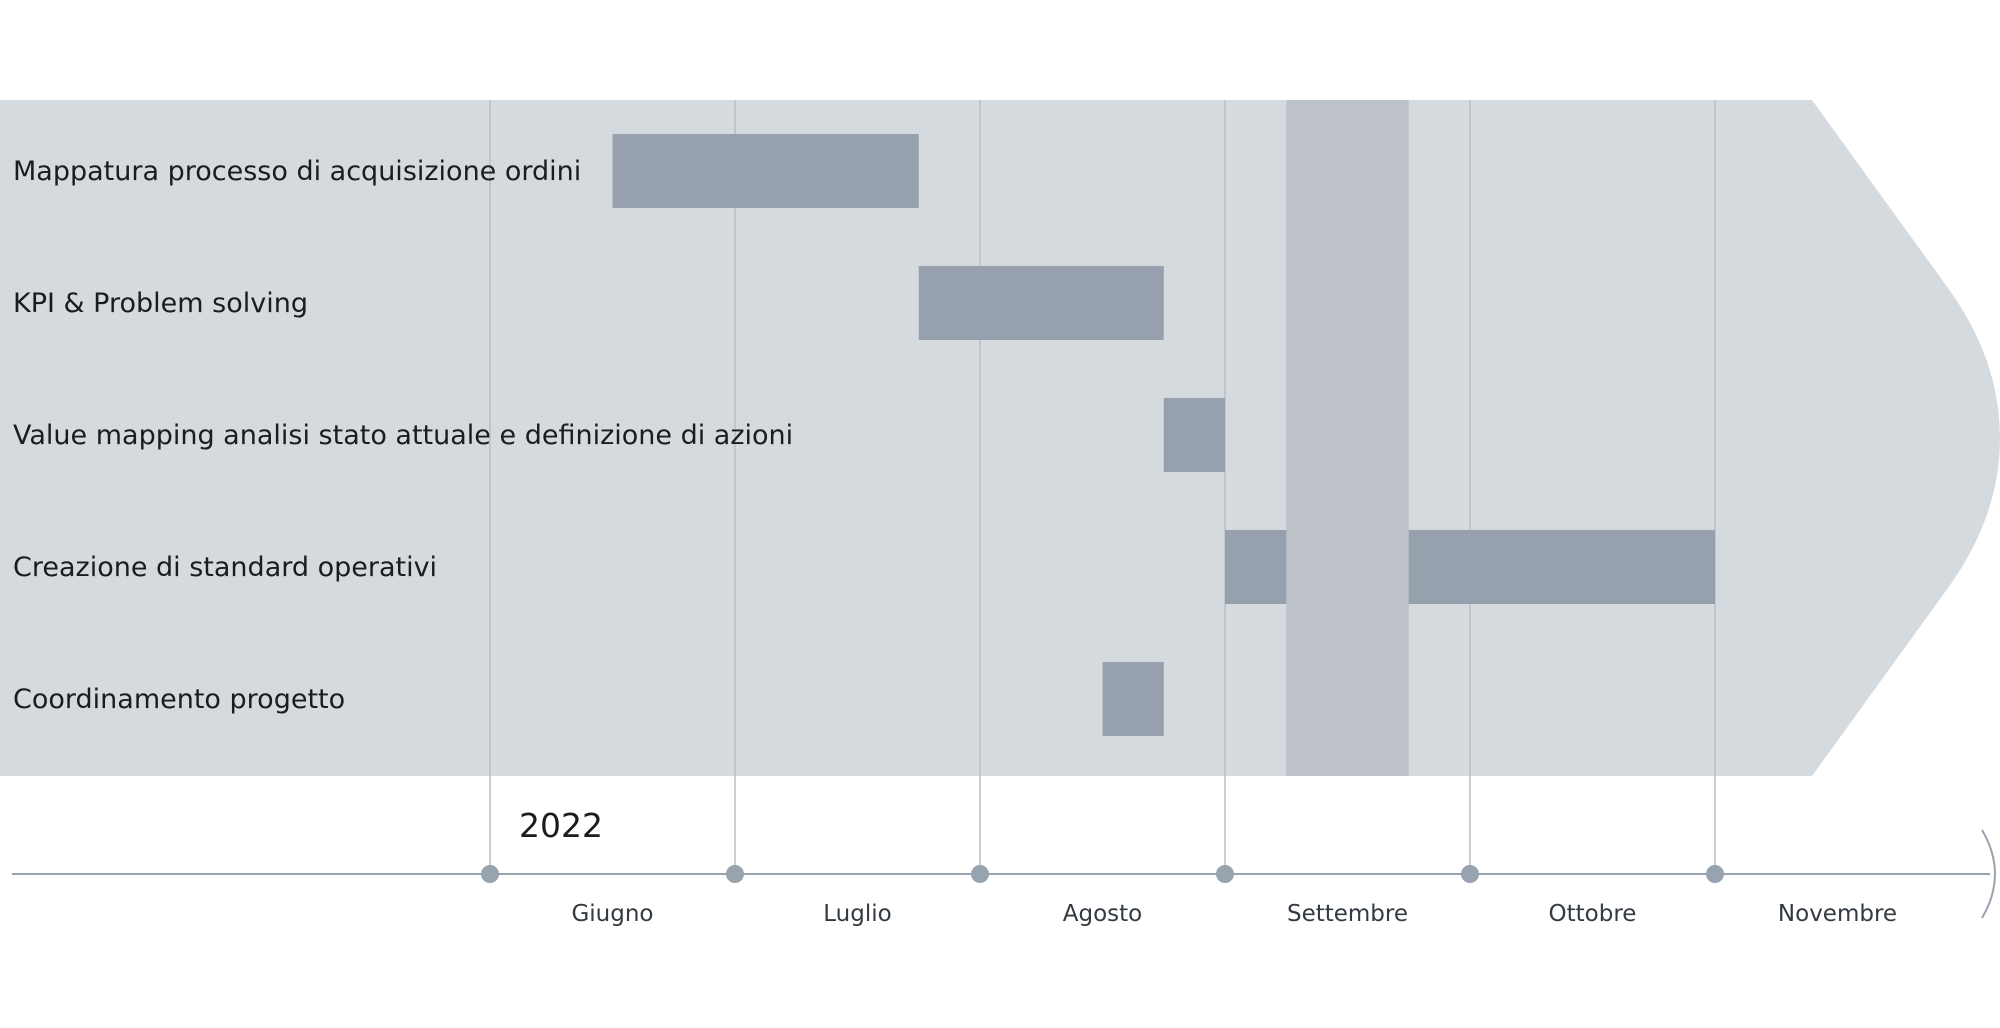  Describe the element at coordinates (1102, 874) in the screenshot. I see `timeline-ticks` at that location.